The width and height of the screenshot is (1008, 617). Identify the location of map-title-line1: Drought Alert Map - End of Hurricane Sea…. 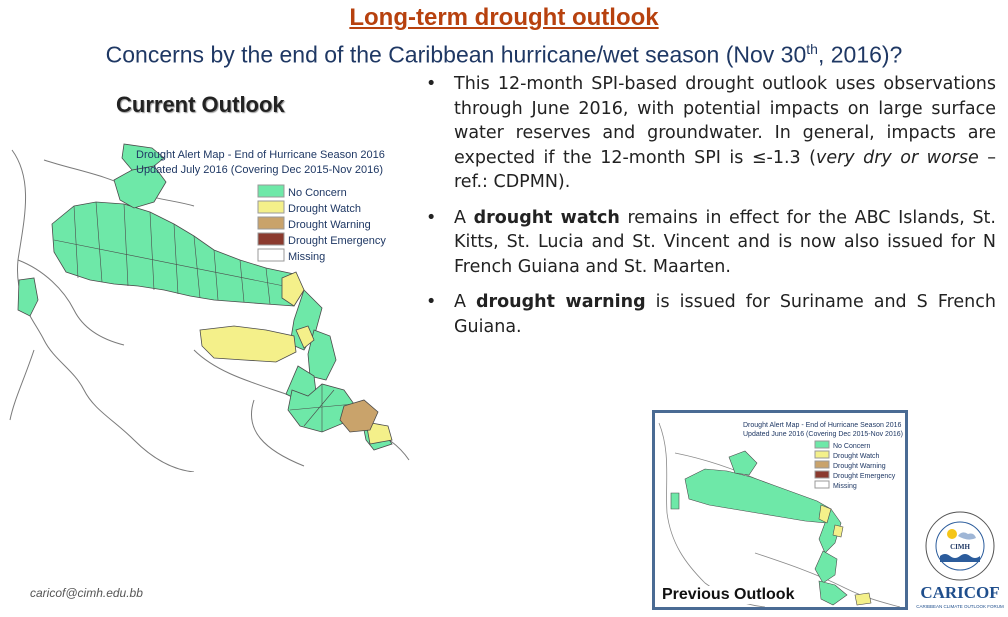
(260, 155).